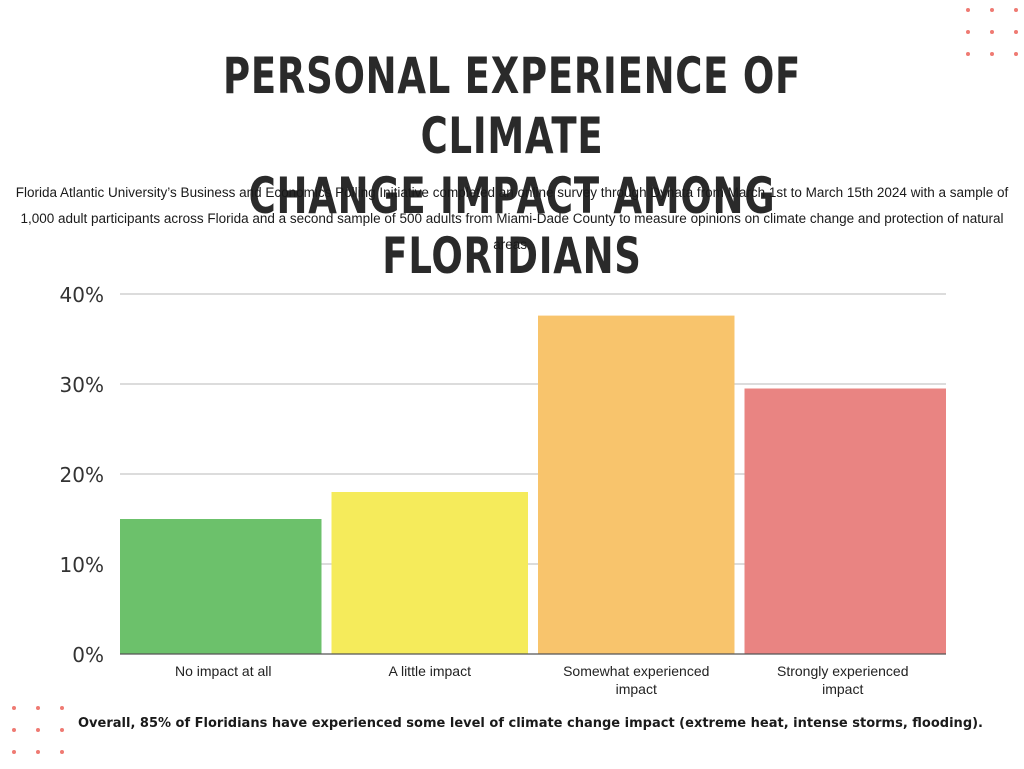  I want to click on decor-dots-bottom-left, so click(38, 730).